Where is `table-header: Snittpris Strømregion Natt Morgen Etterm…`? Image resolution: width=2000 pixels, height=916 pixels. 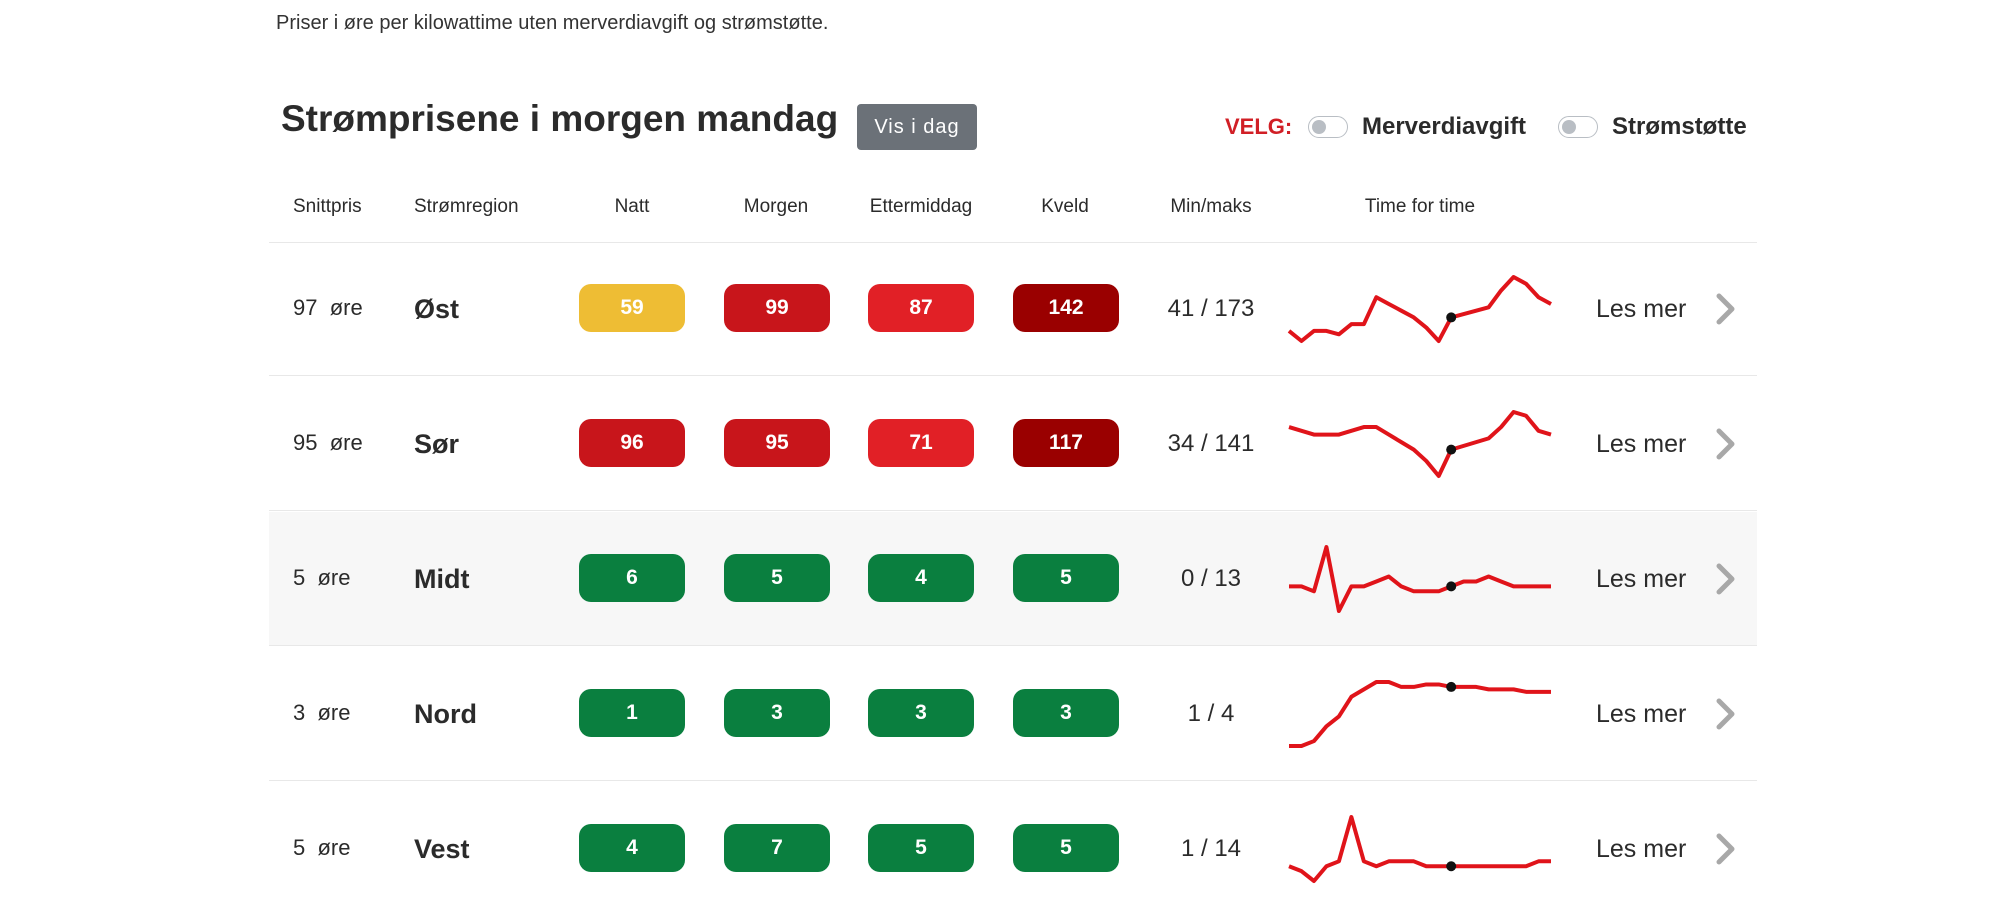 table-header: Snittpris Strømregion Natt Morgen Etterm… is located at coordinates (1013, 216).